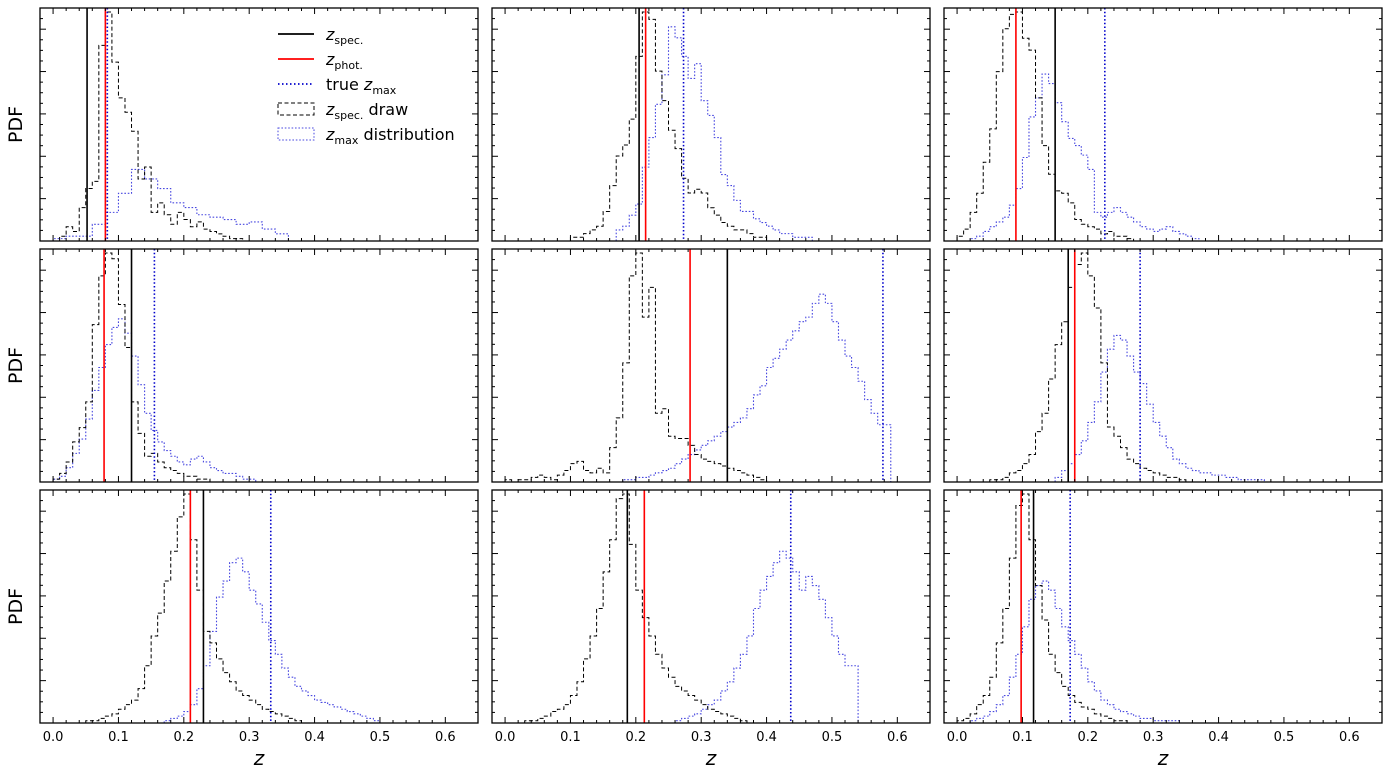  What do you see at coordinates (366, 111) in the screenshot?
I see `legend-label: zspec. draw` at bounding box center [366, 111].